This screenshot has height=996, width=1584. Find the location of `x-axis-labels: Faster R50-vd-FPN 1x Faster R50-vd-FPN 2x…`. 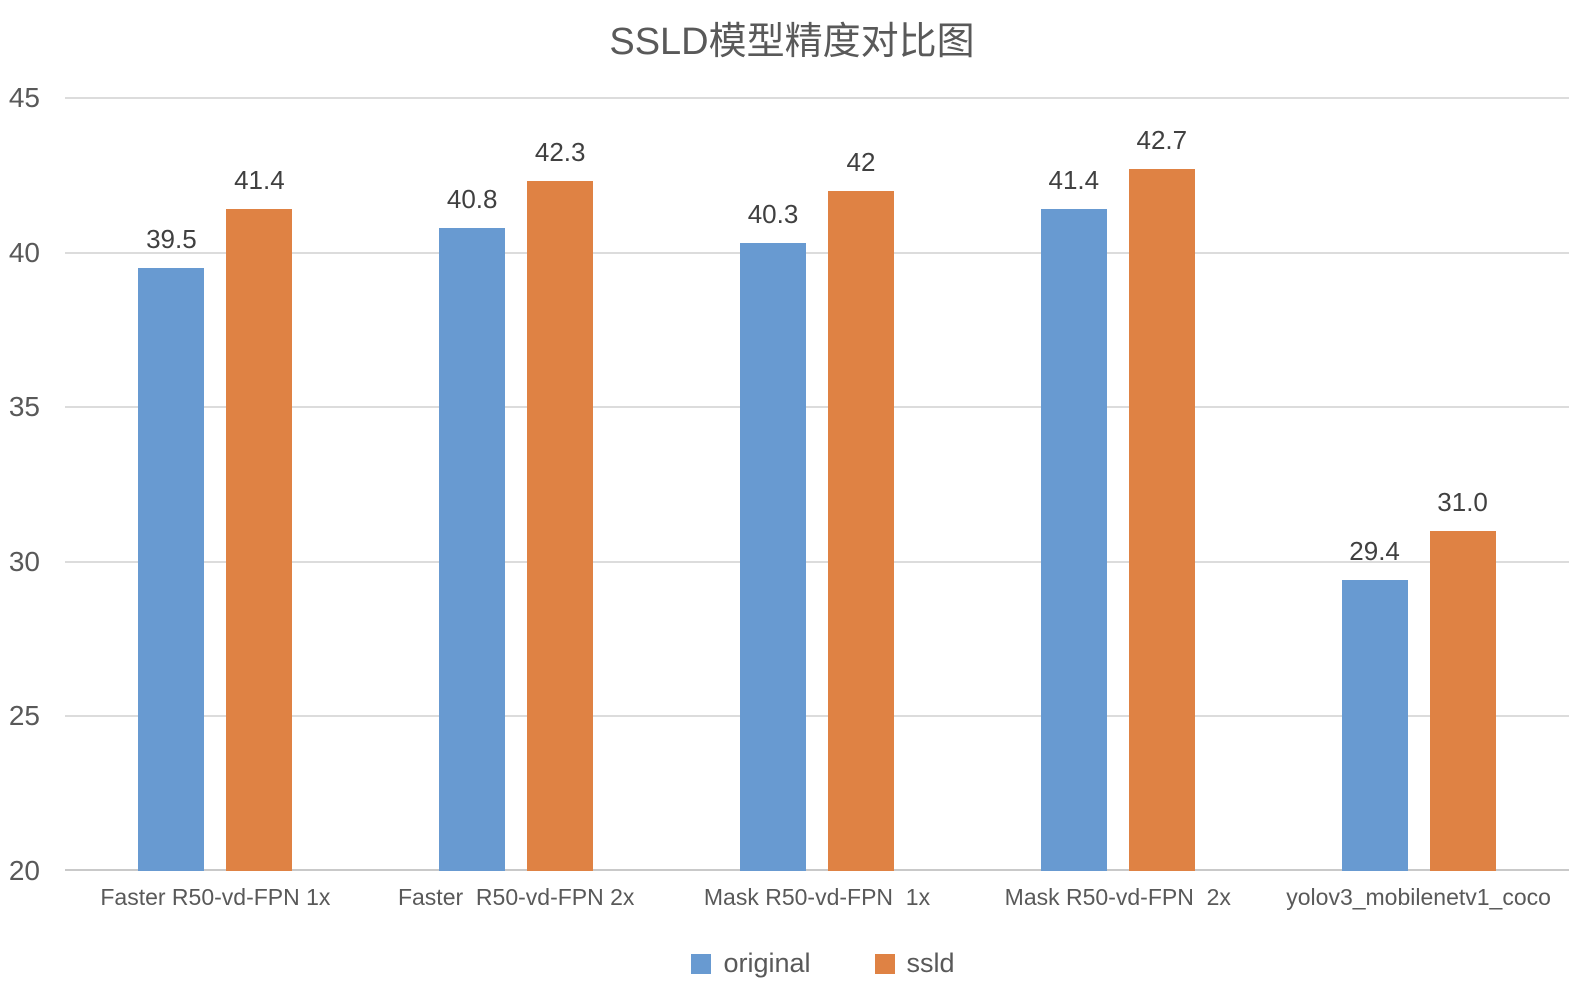

x-axis-labels: Faster R50-vd-FPN 1x Faster R50-vd-FPN 2x… is located at coordinates (817, 901).